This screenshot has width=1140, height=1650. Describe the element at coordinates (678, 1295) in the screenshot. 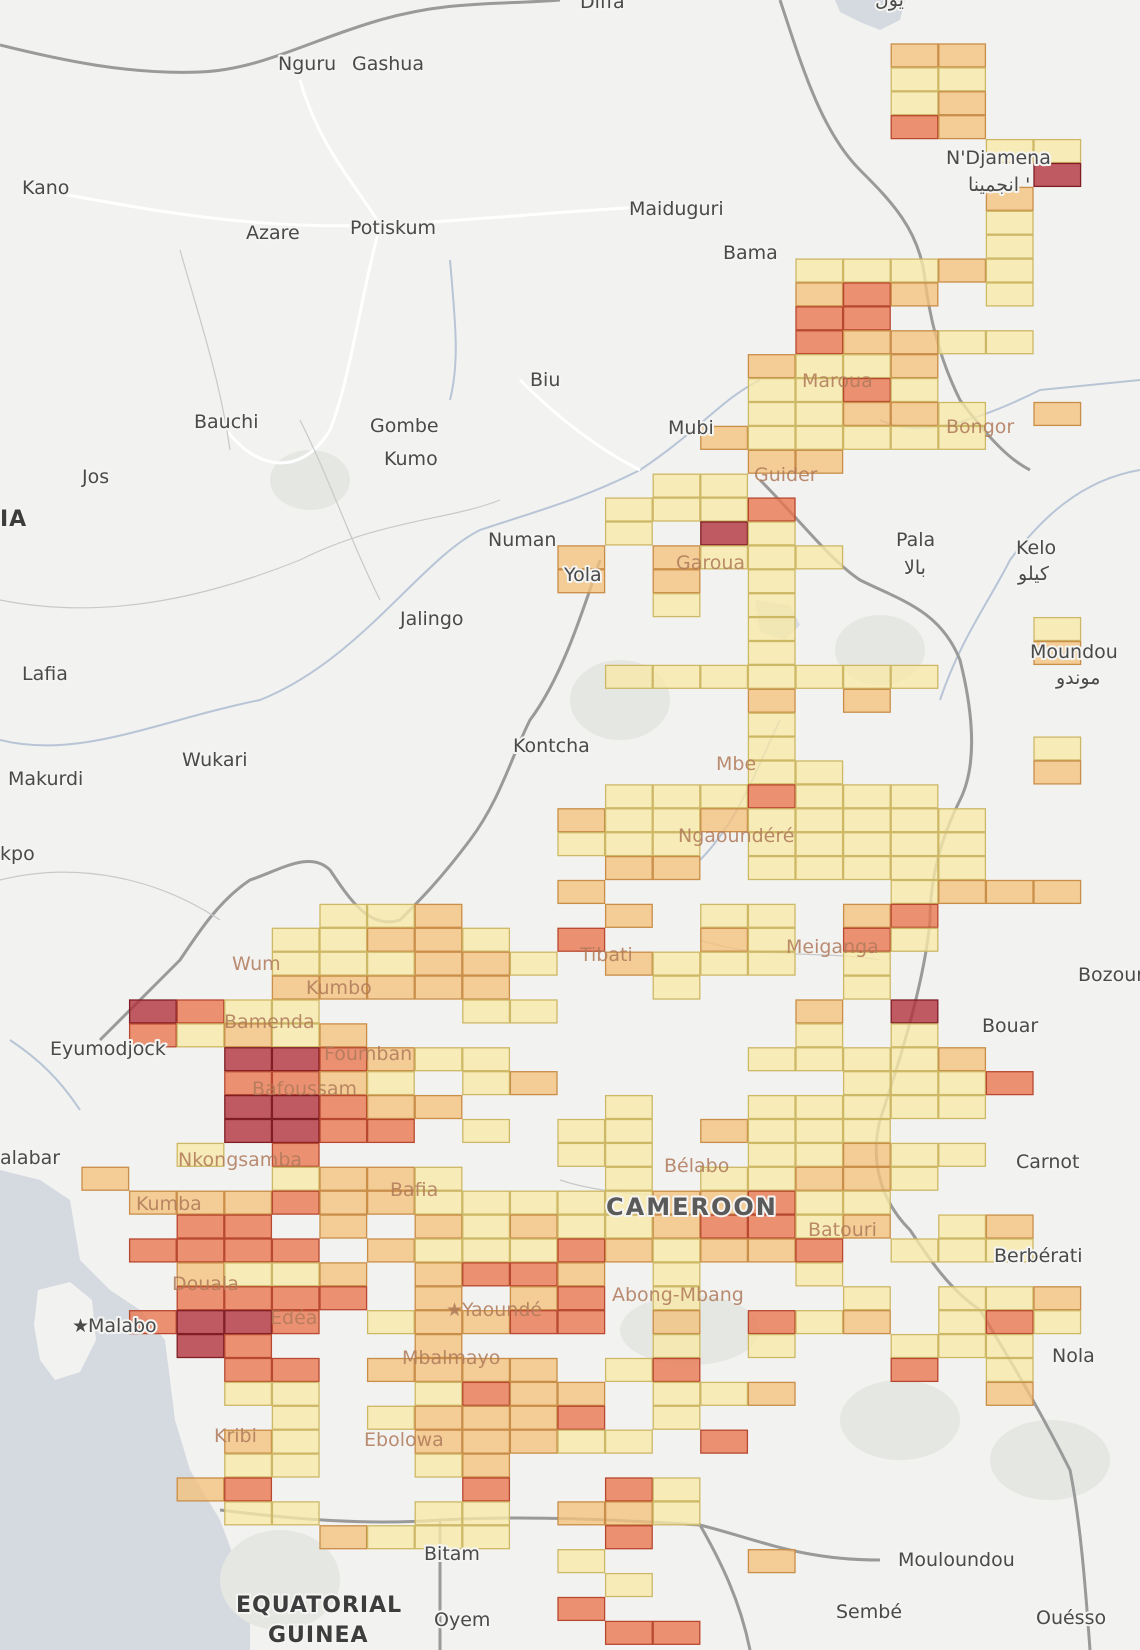

I see `label-abong-mbang: Abong-Mbang` at that location.